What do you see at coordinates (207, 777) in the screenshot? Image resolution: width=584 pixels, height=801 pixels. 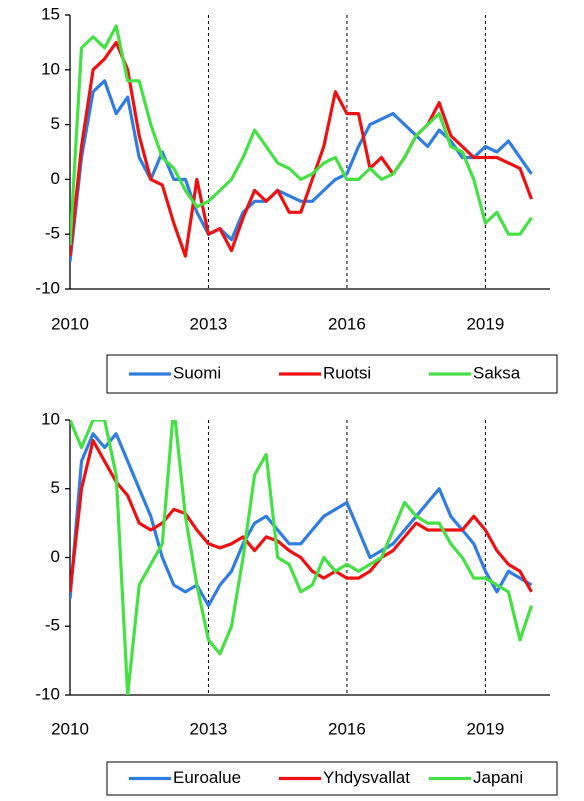 I see `legend-label: Euroalue` at bounding box center [207, 777].